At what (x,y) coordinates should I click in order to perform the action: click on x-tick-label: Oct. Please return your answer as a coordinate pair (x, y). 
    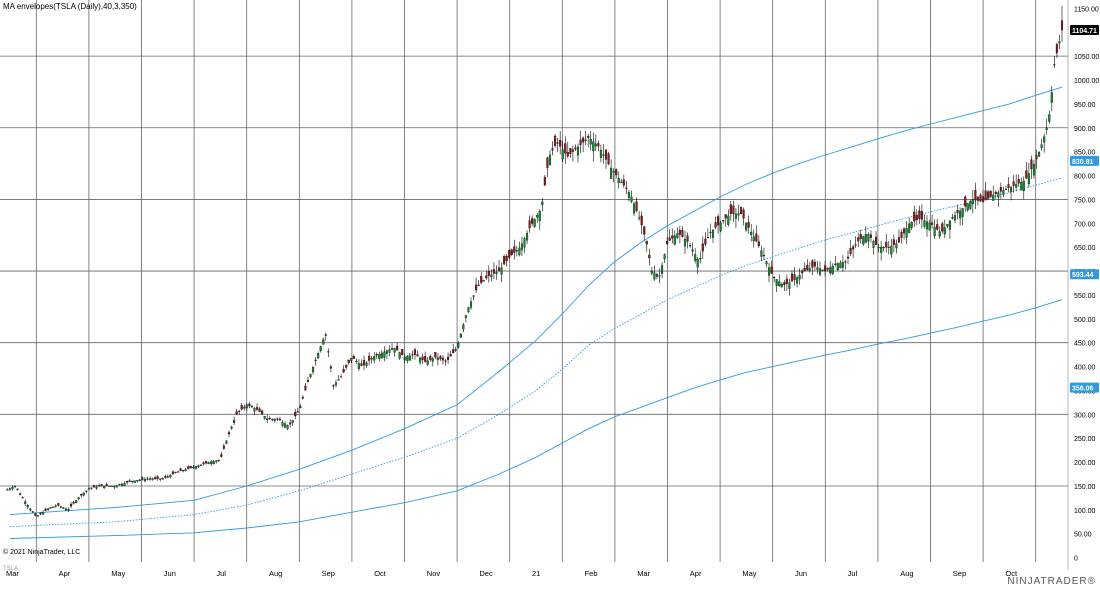
    Looking at the image, I should click on (1011, 573).